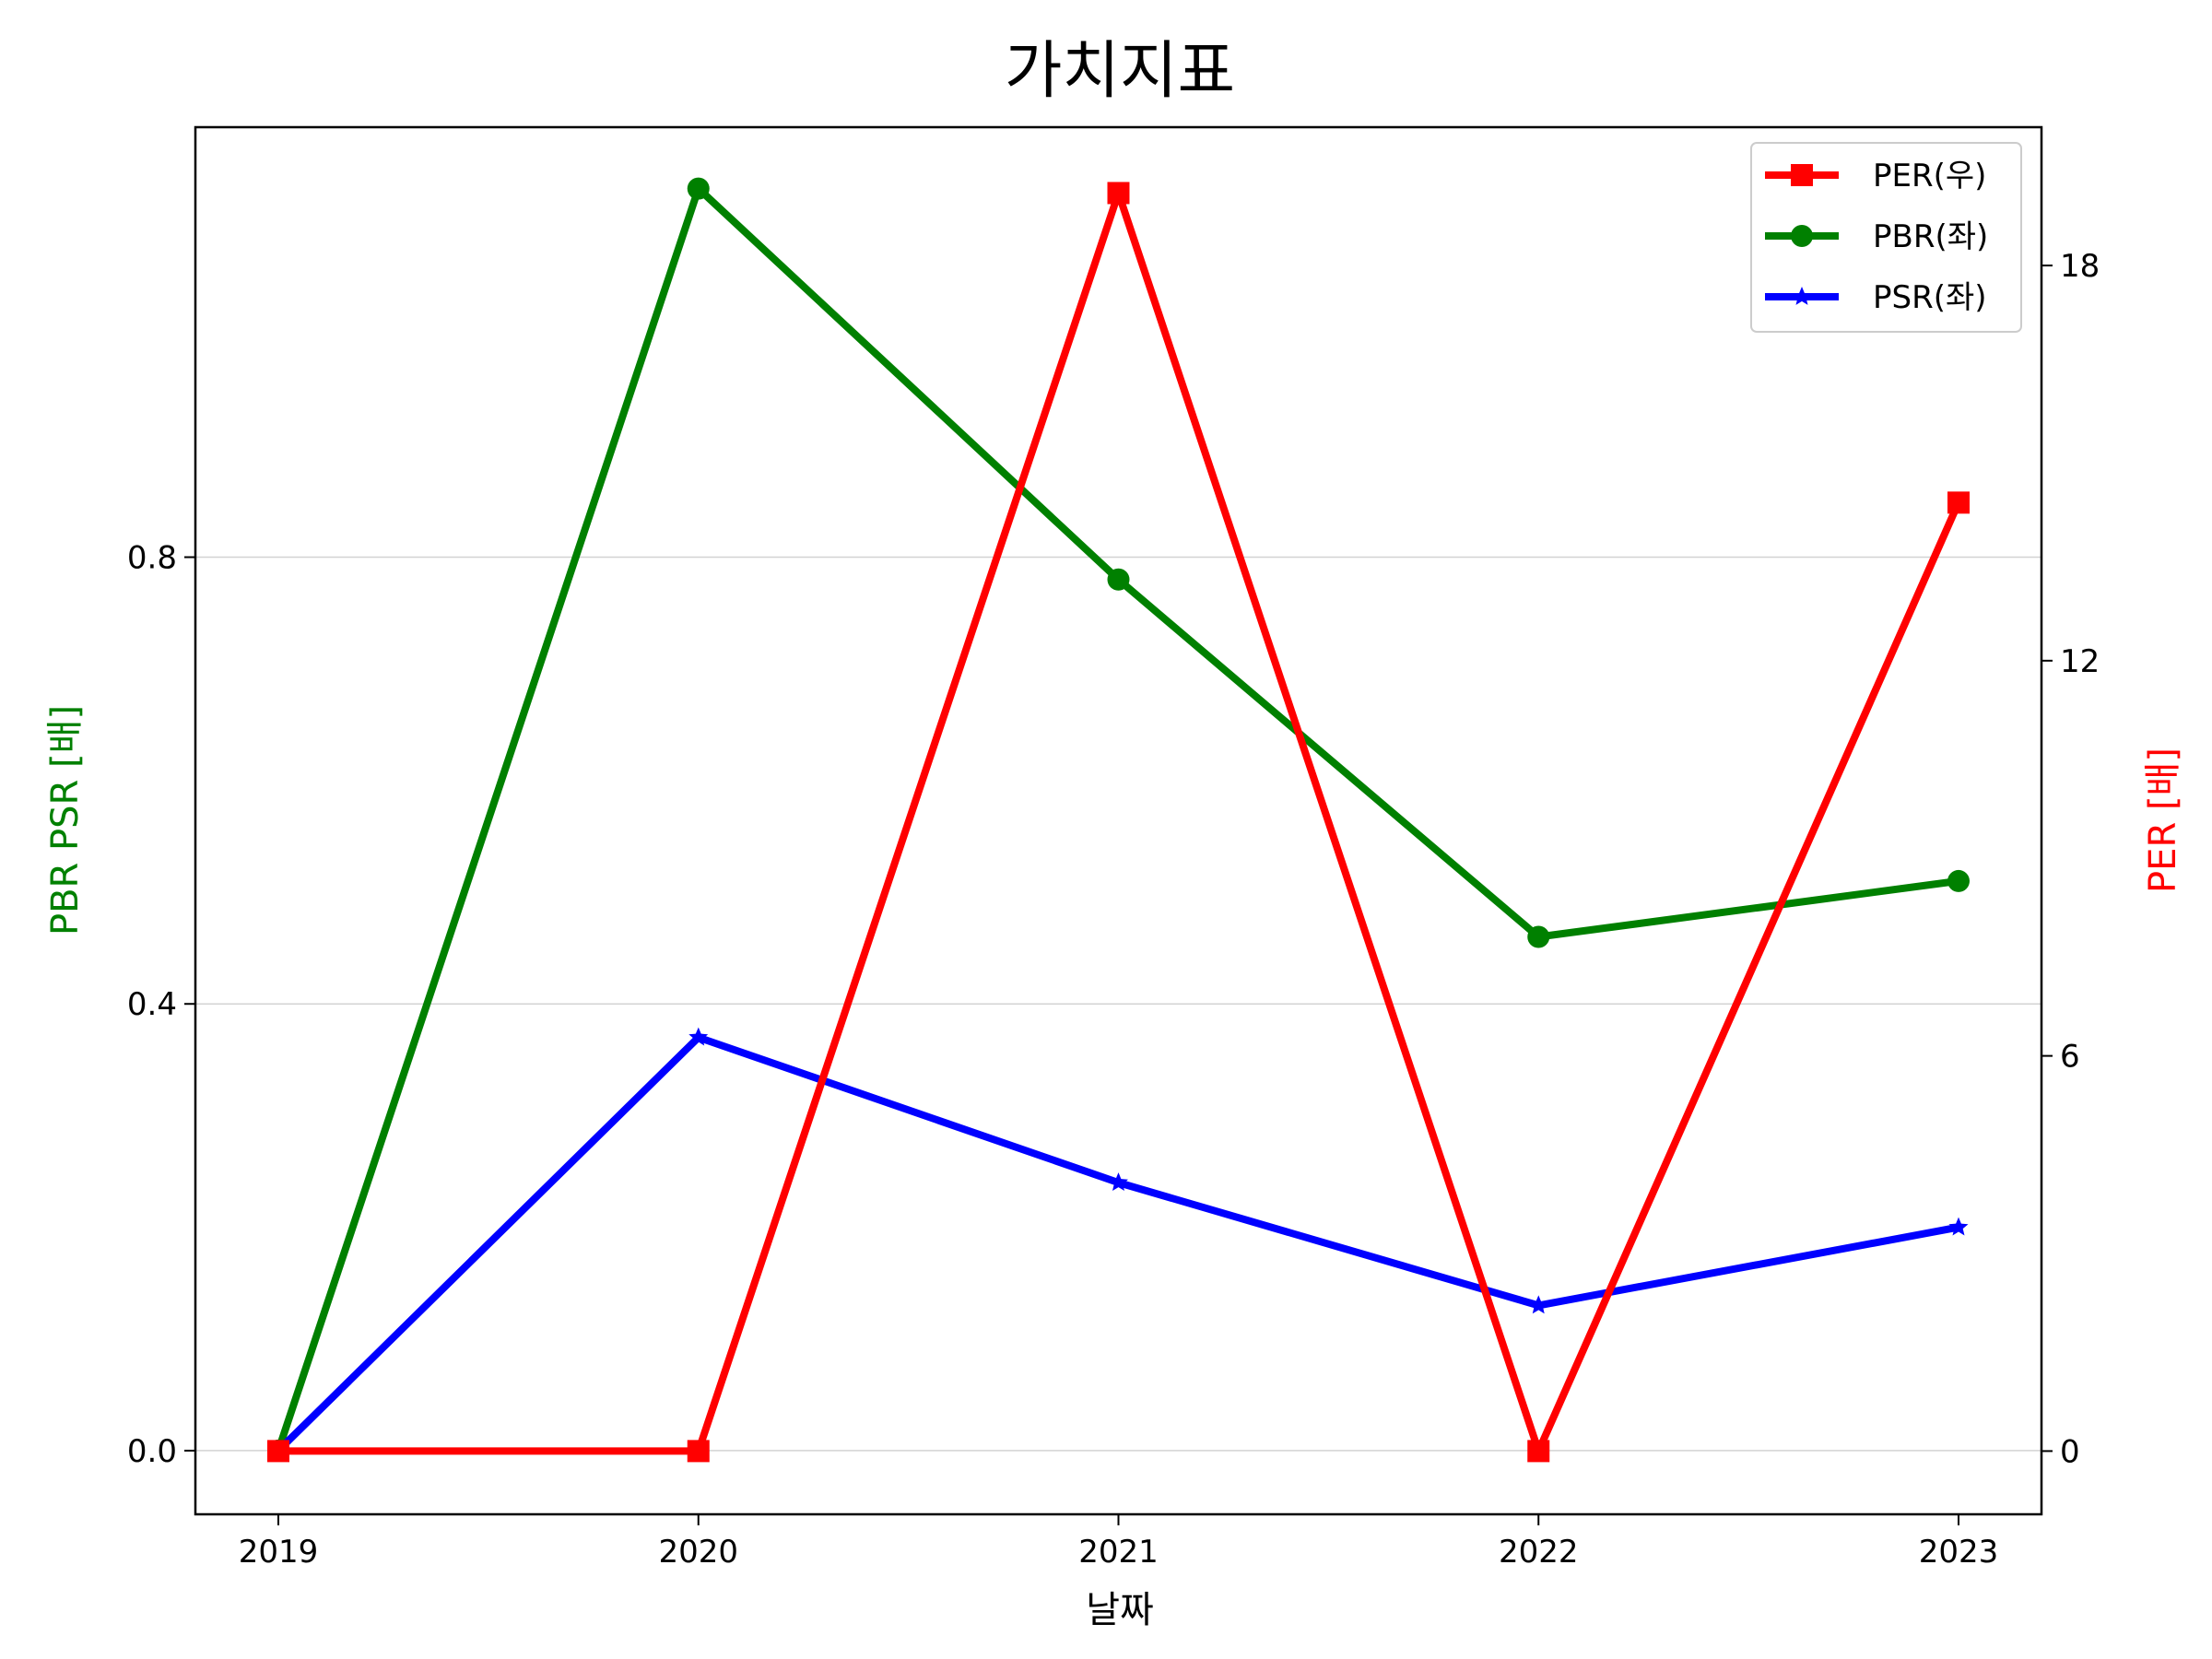 This screenshot has height=1659, width=2212. What do you see at coordinates (2070, 859) in the screenshot?
I see `right-y-axis: 0 6 12 18` at bounding box center [2070, 859].